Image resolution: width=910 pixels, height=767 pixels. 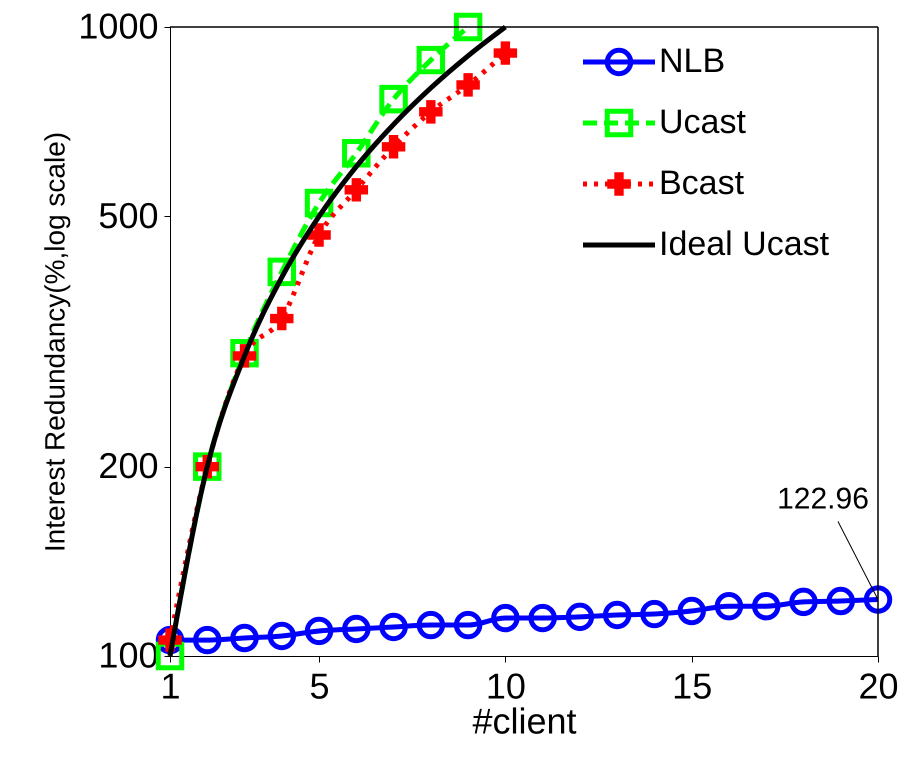 What do you see at coordinates (54, 342) in the screenshot?
I see `y-axis-title: Interest Redundancy(%,log scale)` at bounding box center [54, 342].